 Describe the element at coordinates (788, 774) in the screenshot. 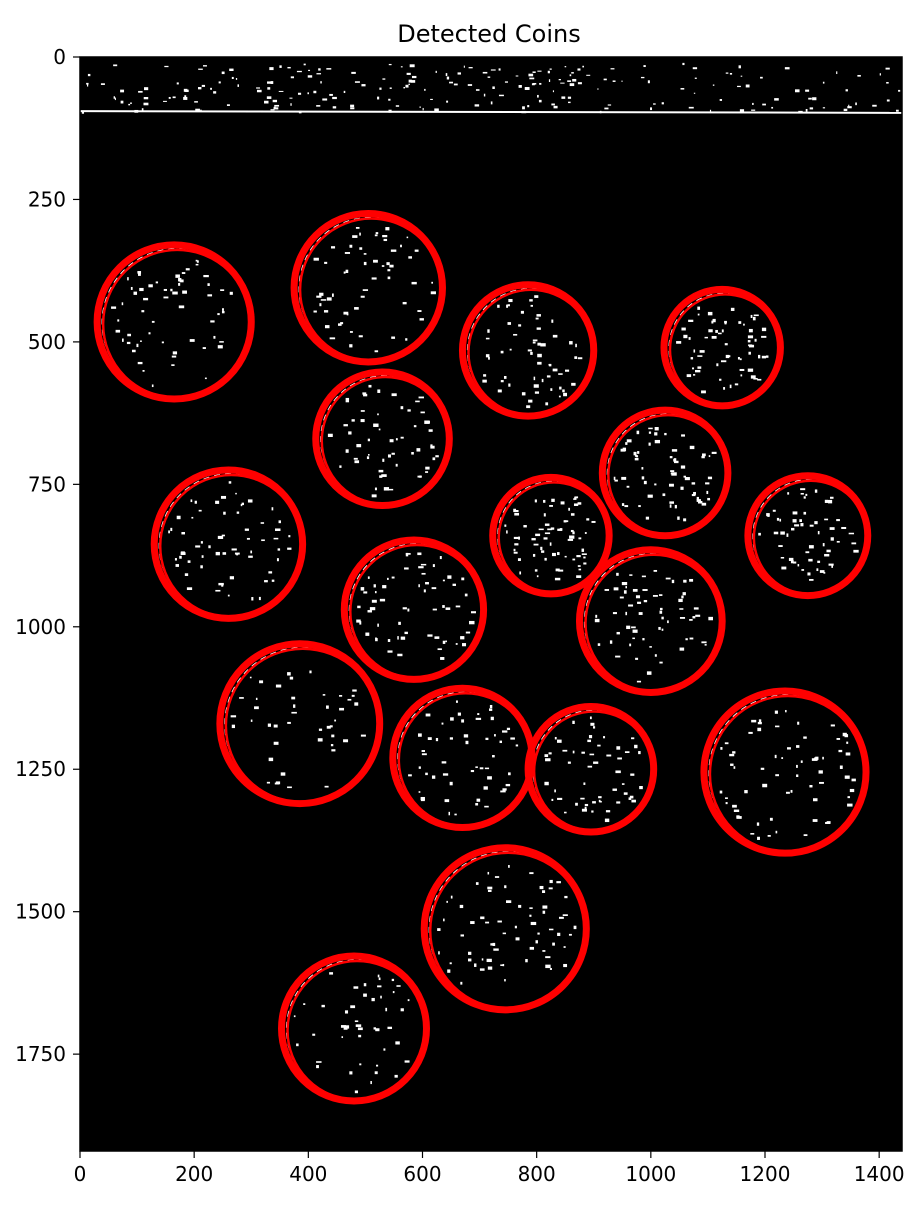

I see `detected-circle-15-secondary` at that location.